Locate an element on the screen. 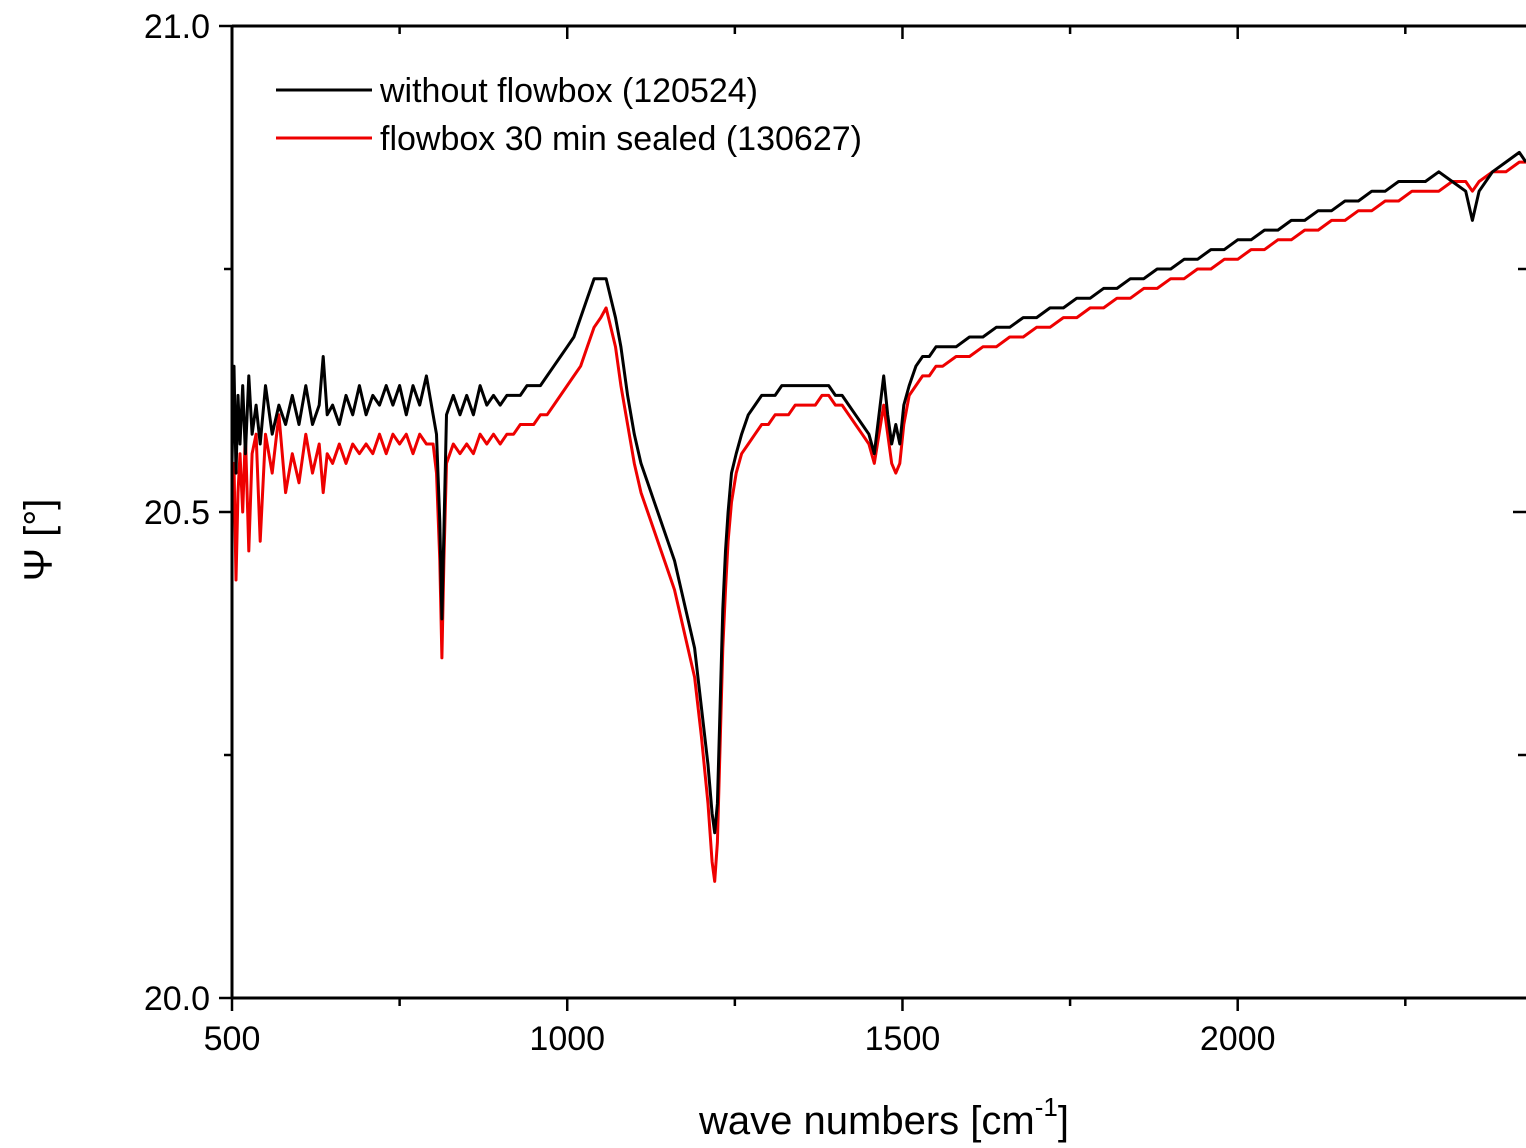  y-tick-label: 21.0 is located at coordinates (177, 27).